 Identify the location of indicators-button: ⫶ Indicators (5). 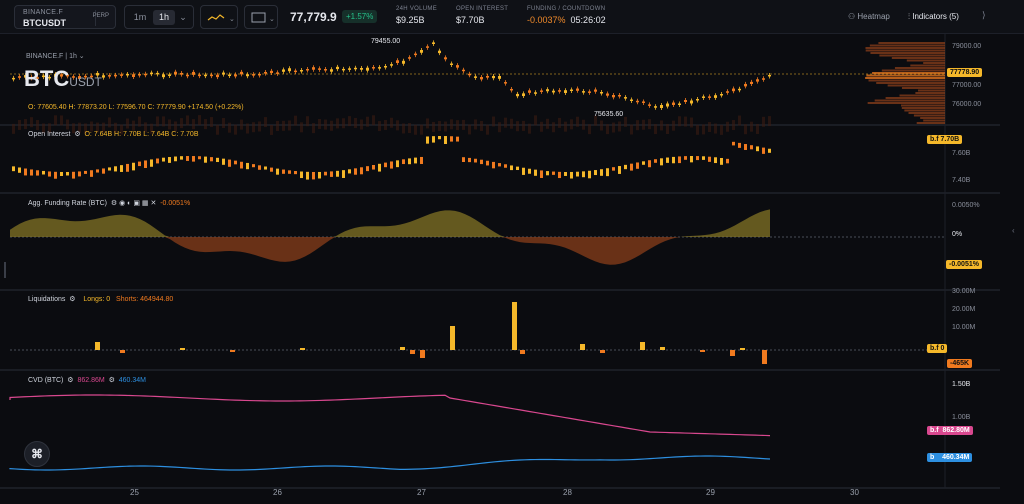
(933, 17).